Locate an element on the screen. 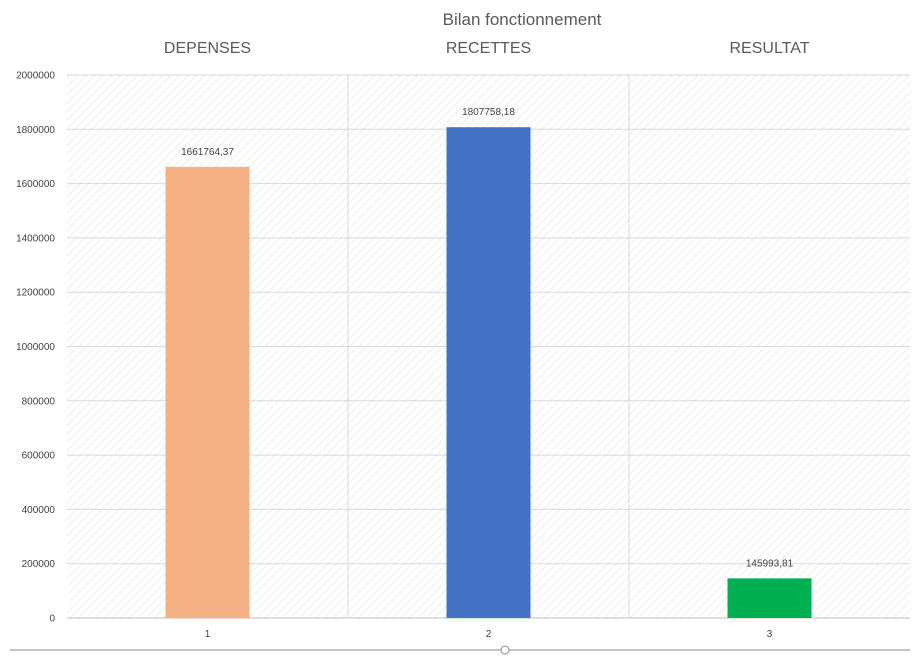 The width and height of the screenshot is (922, 664). chart-title: Bilan fonctionnement is located at coordinates (522, 19).